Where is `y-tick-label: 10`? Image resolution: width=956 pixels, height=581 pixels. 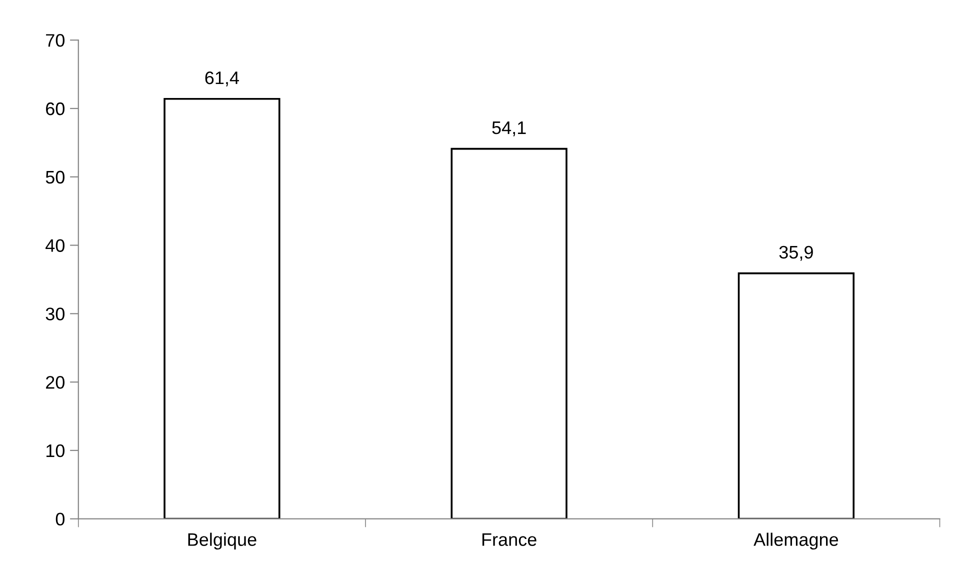 y-tick-label: 10 is located at coordinates (55, 451).